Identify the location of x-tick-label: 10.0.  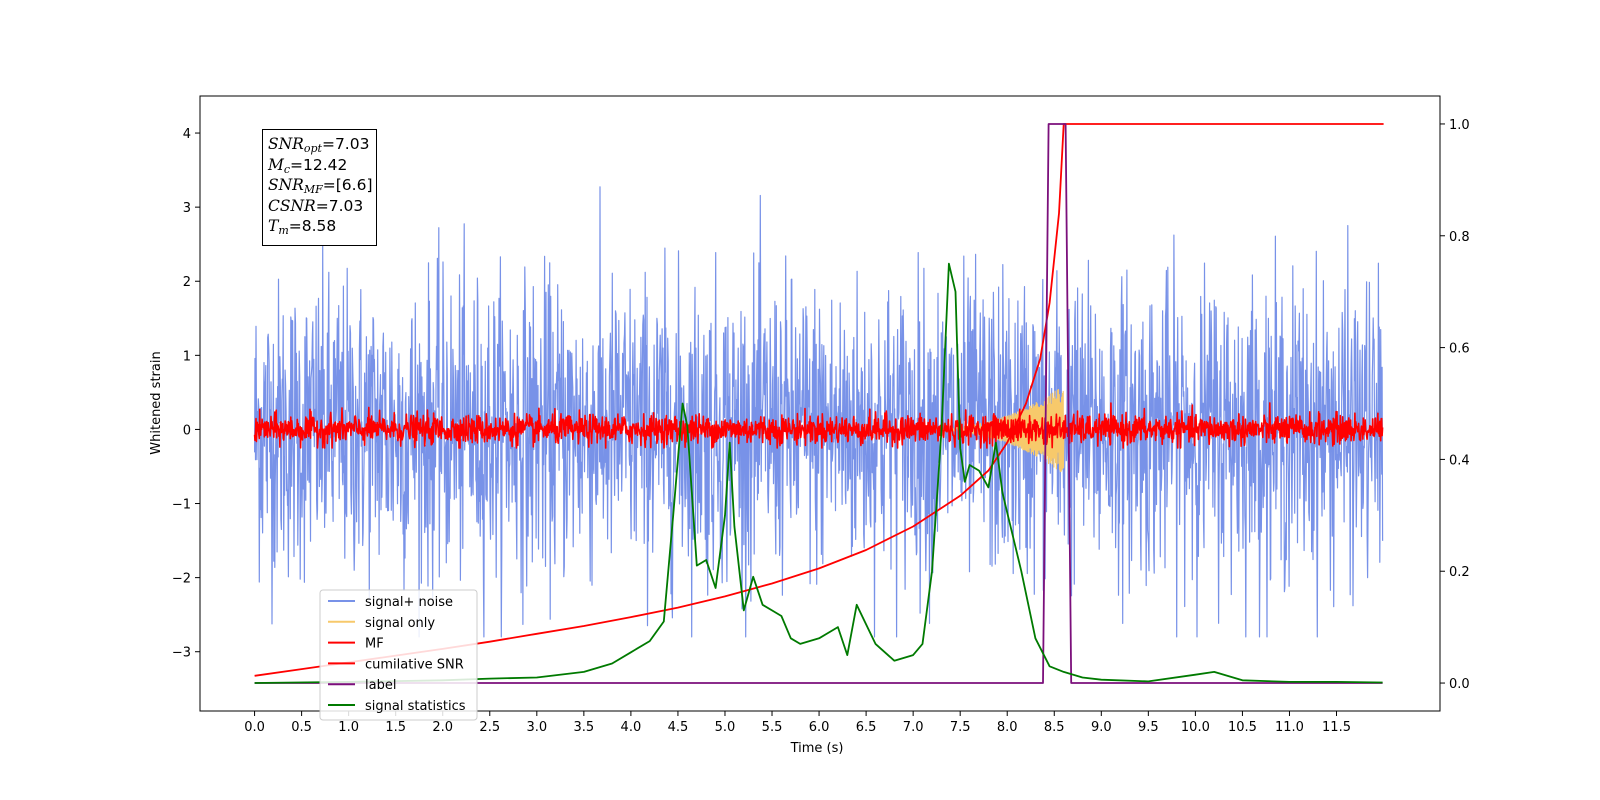
(1195, 727).